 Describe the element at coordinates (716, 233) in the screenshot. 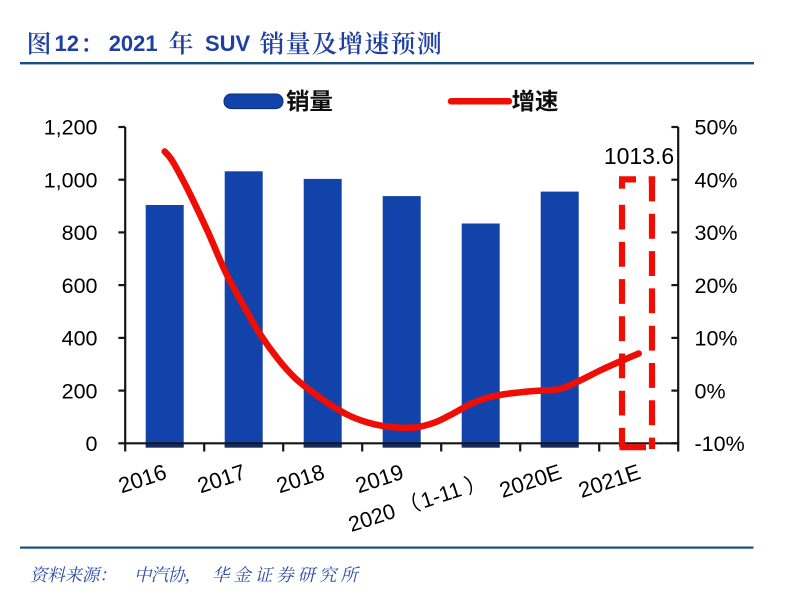

I see `svg-text: 30%` at that location.